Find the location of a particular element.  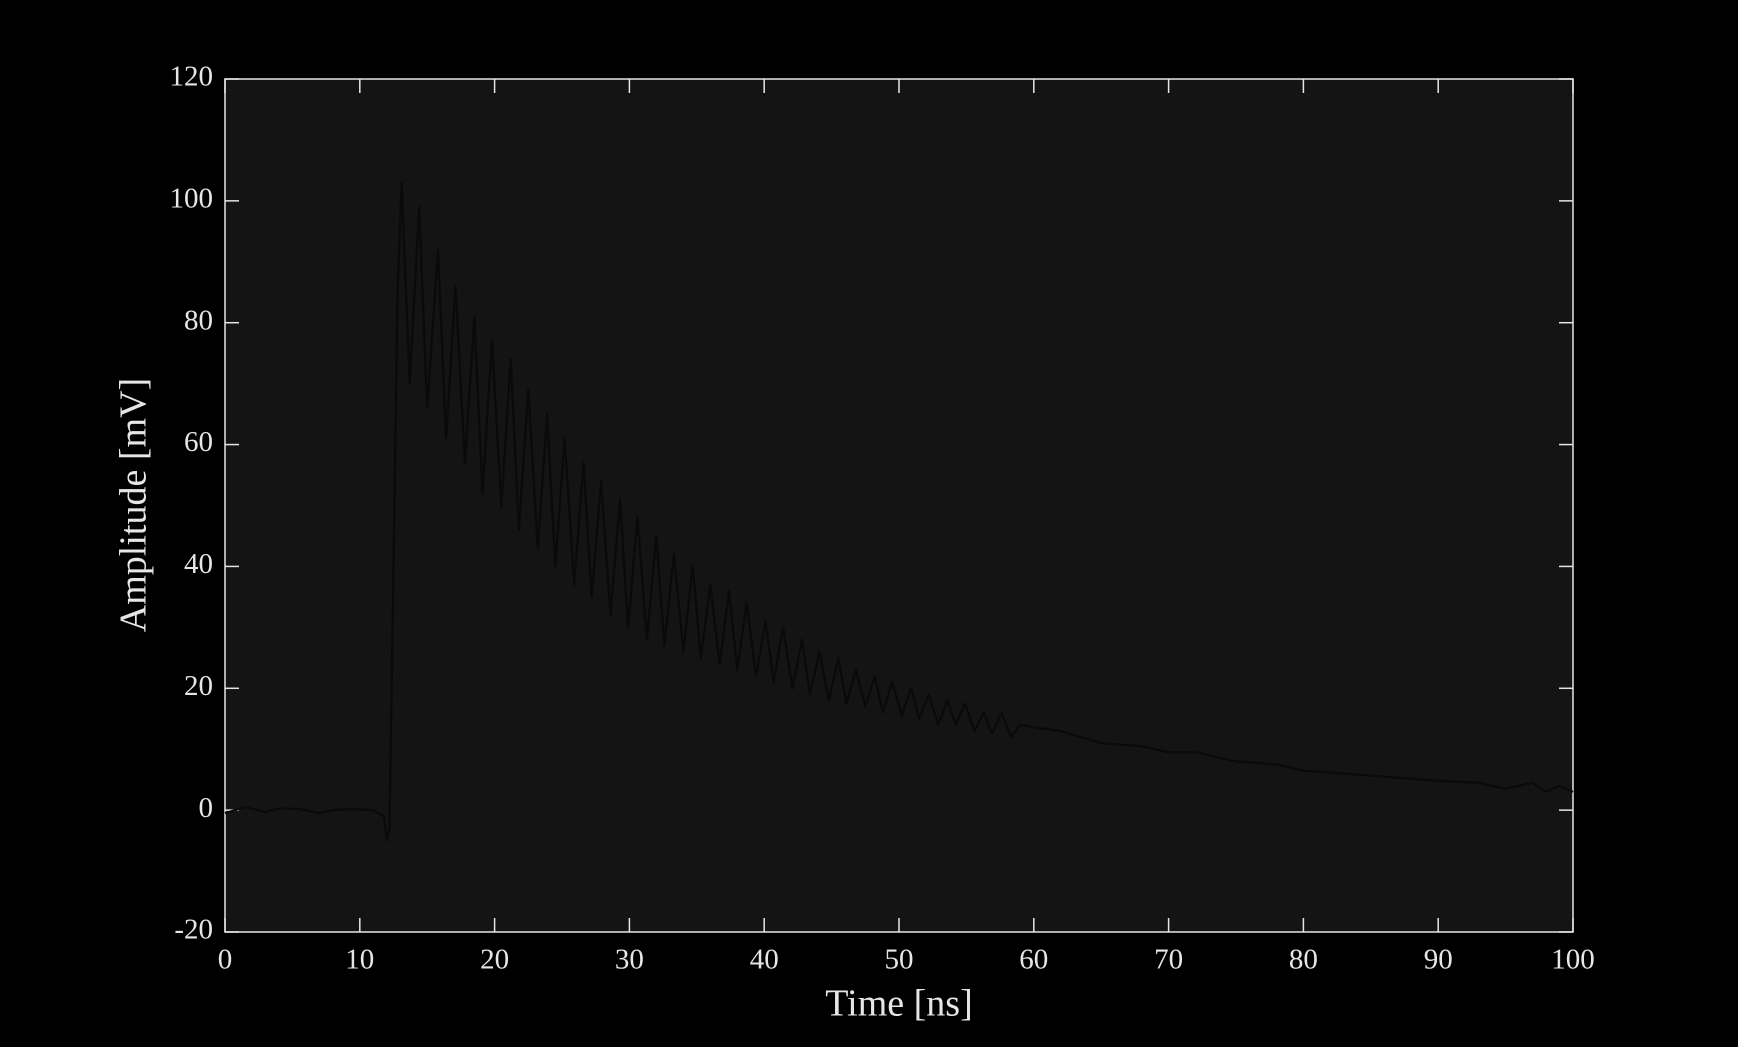

x-tick-label: 10 is located at coordinates (359, 960).